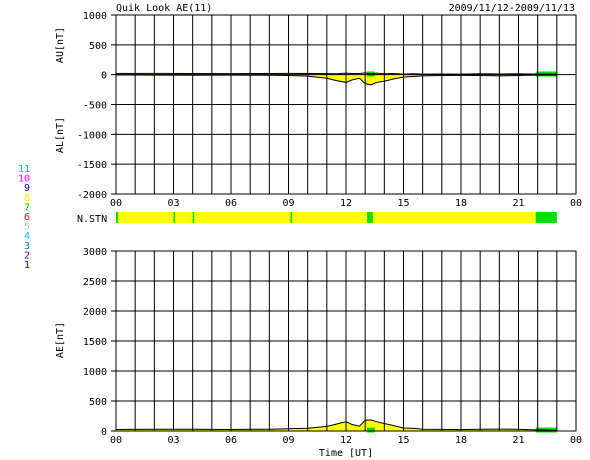  I want to click on legend-count-label: 9, so click(27, 188).